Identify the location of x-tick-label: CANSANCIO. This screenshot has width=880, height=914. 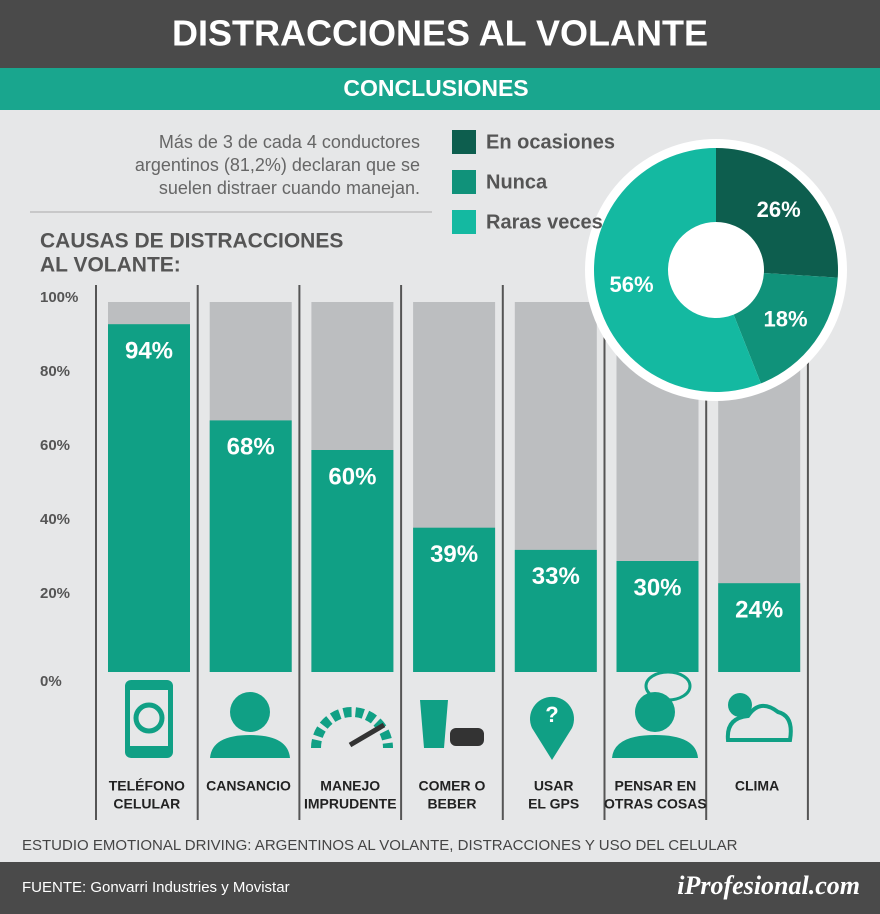
(248, 786).